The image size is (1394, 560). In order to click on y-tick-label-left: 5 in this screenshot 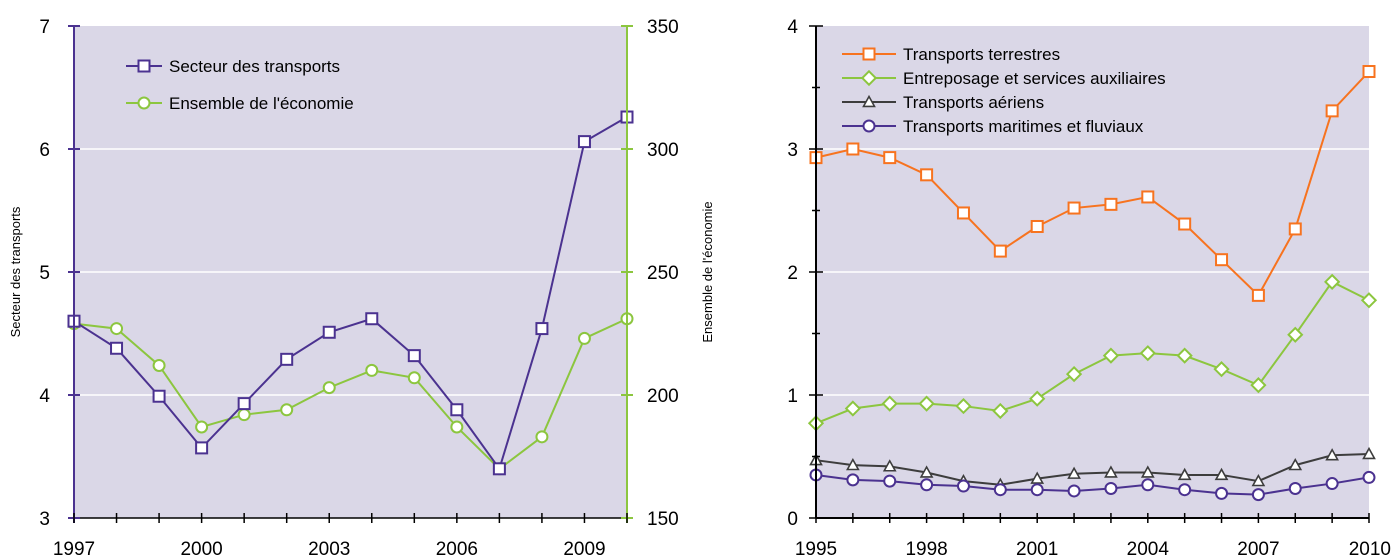, I will do `click(44, 273)`.